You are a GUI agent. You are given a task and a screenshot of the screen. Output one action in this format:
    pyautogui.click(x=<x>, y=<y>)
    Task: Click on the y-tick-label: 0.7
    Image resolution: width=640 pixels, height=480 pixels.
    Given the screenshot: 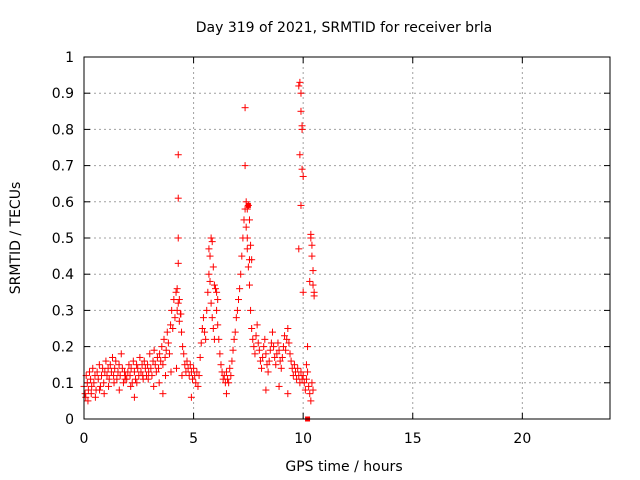 What is the action you would take?
    pyautogui.click(x=63, y=167)
    